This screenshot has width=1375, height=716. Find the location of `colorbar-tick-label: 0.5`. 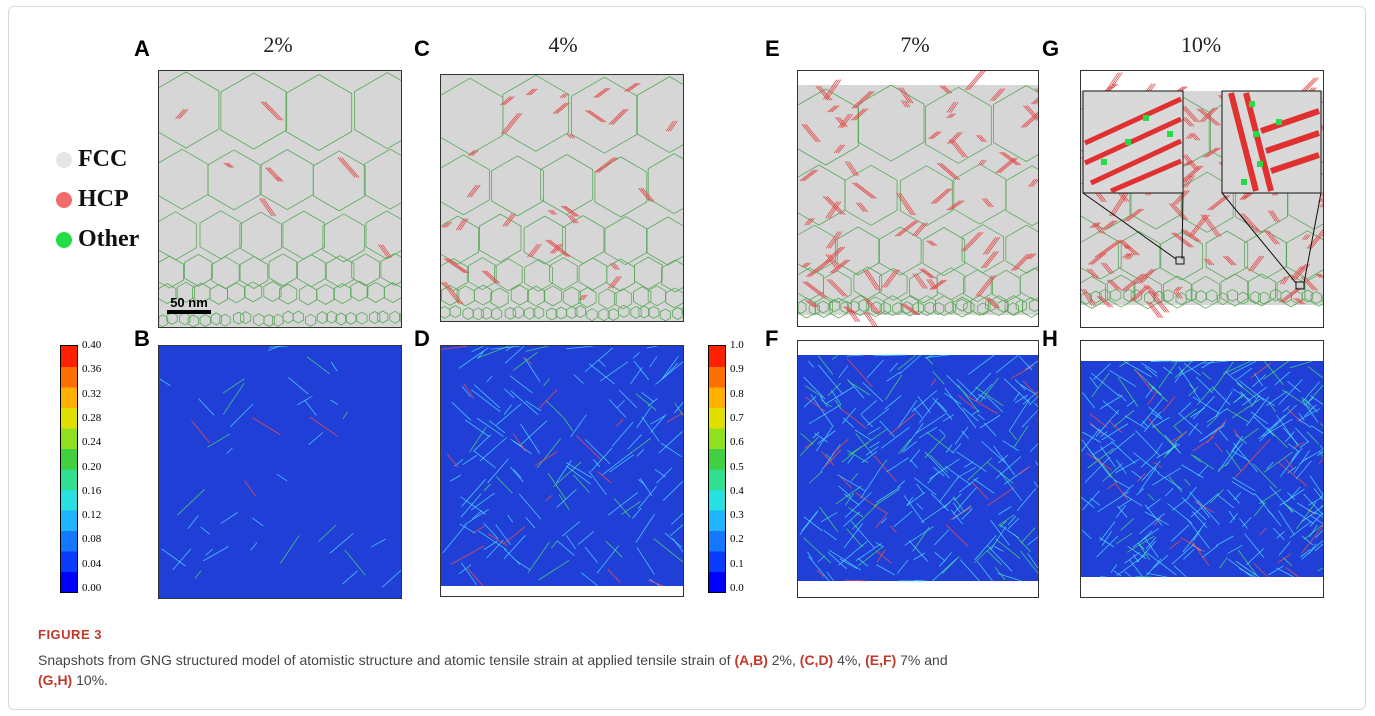

colorbar-tick-label: 0.5 is located at coordinates (737, 466).